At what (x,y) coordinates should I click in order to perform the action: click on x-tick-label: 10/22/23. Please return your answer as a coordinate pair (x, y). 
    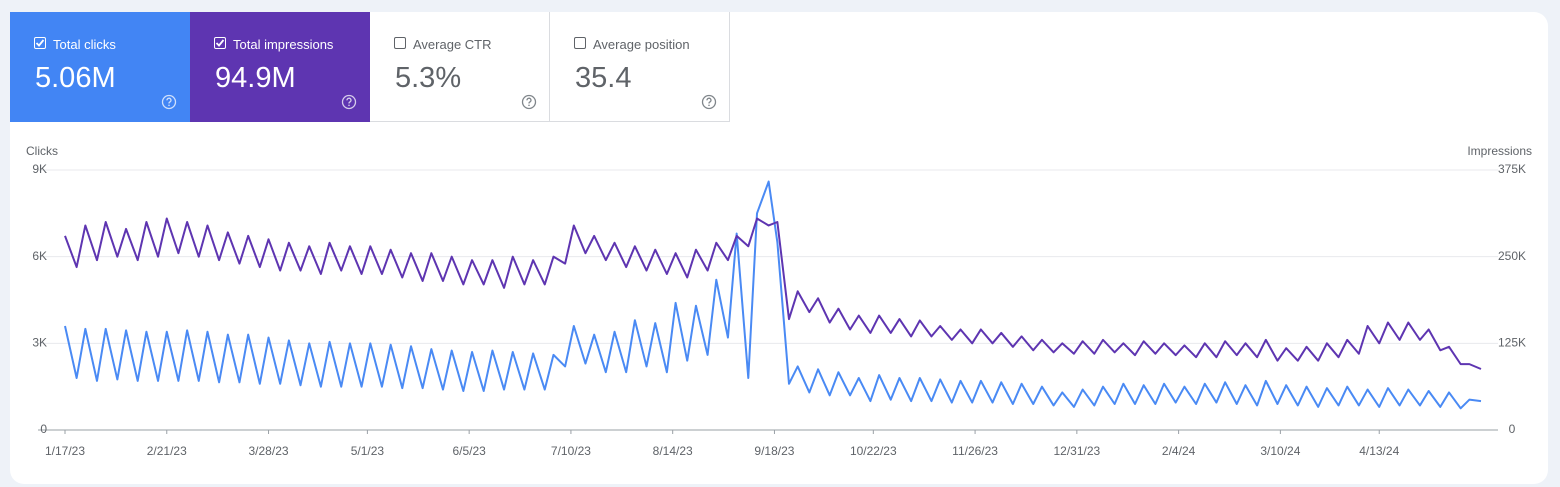
    Looking at the image, I should click on (873, 451).